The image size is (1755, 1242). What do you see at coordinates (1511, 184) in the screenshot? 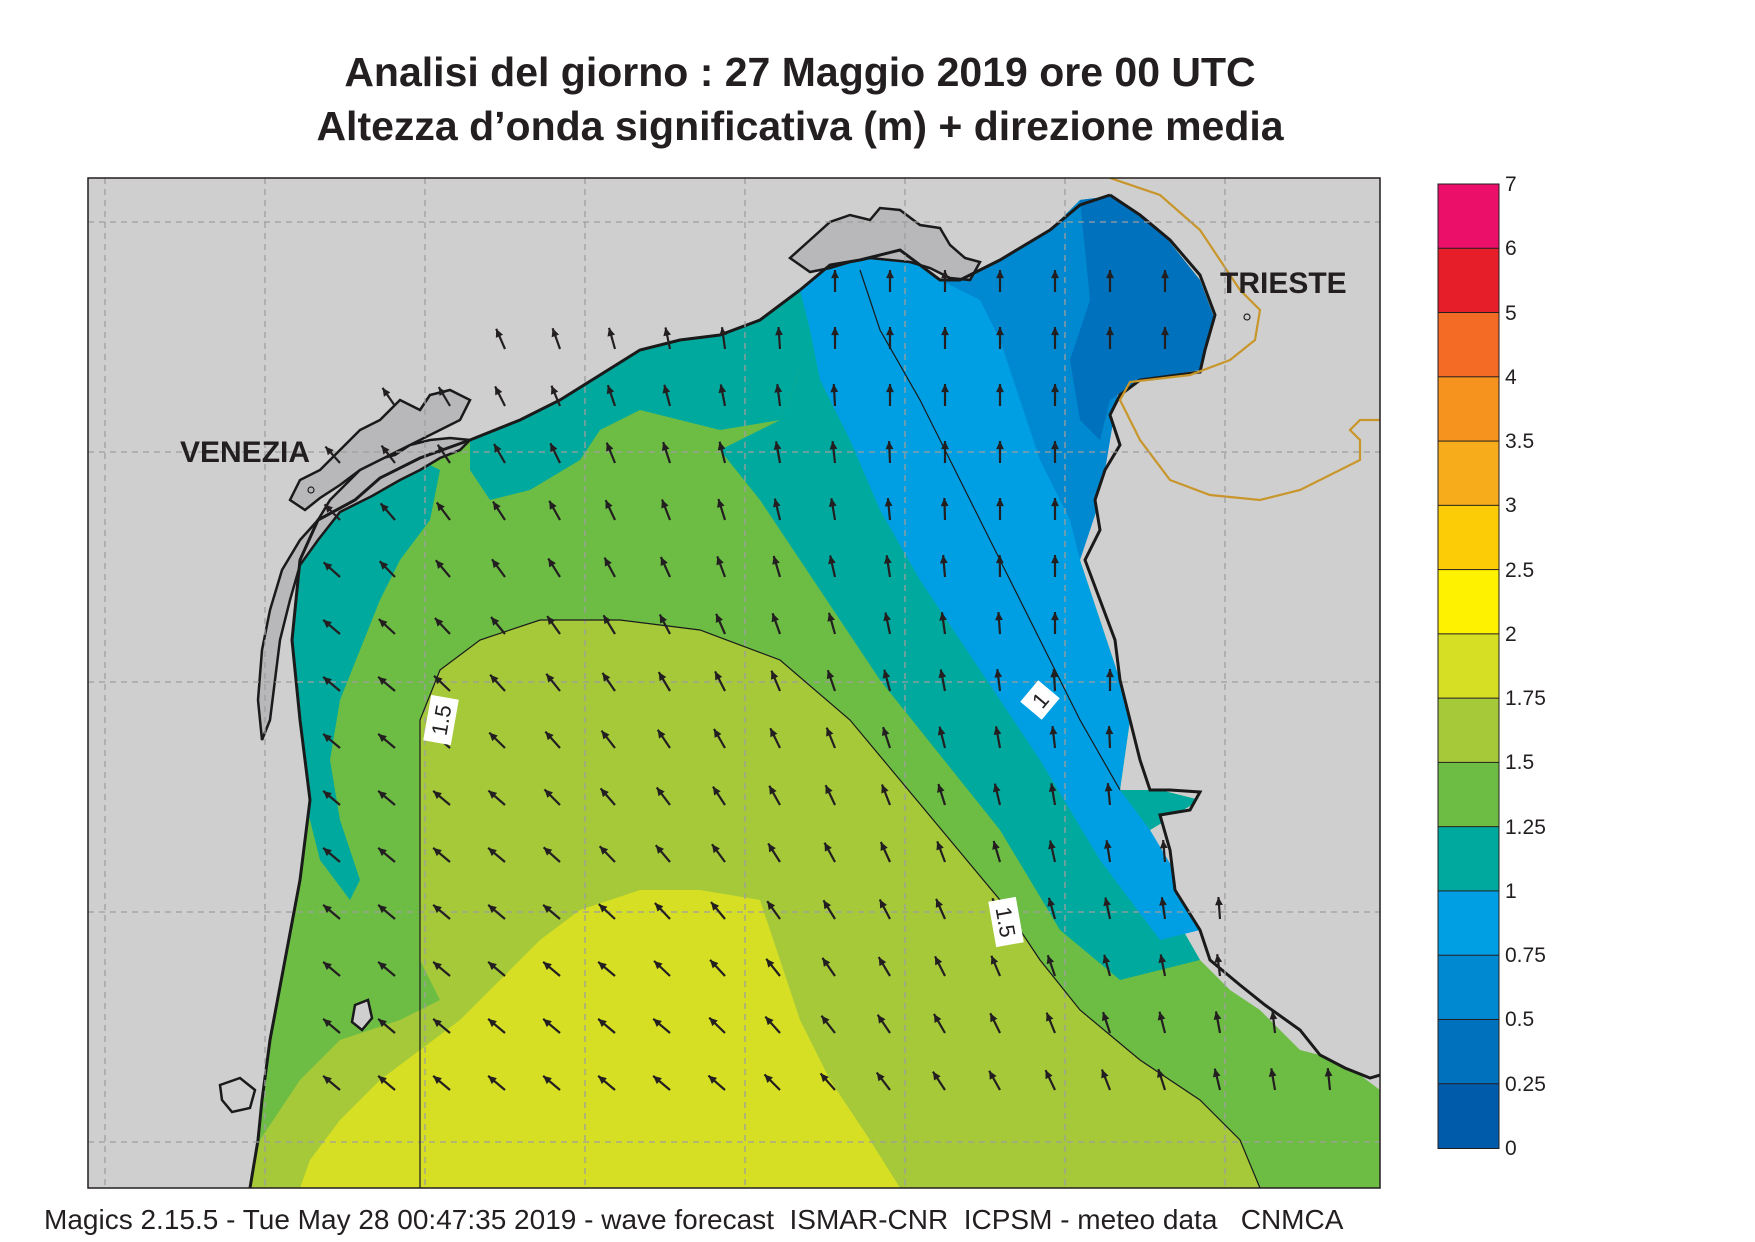
I see `colorbar-tick-label: 7` at bounding box center [1511, 184].